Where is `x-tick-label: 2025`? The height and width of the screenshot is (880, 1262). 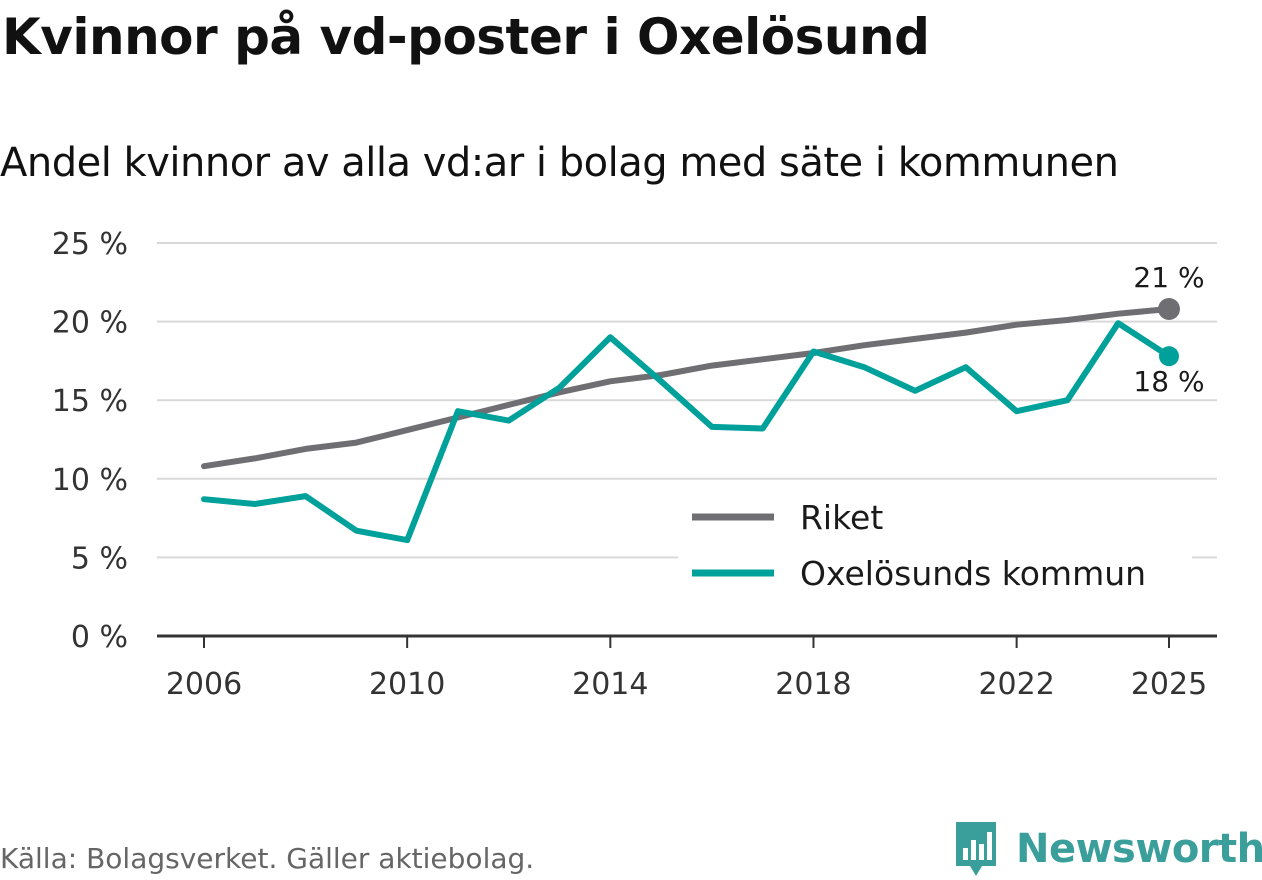
x-tick-label: 2025 is located at coordinates (1169, 684).